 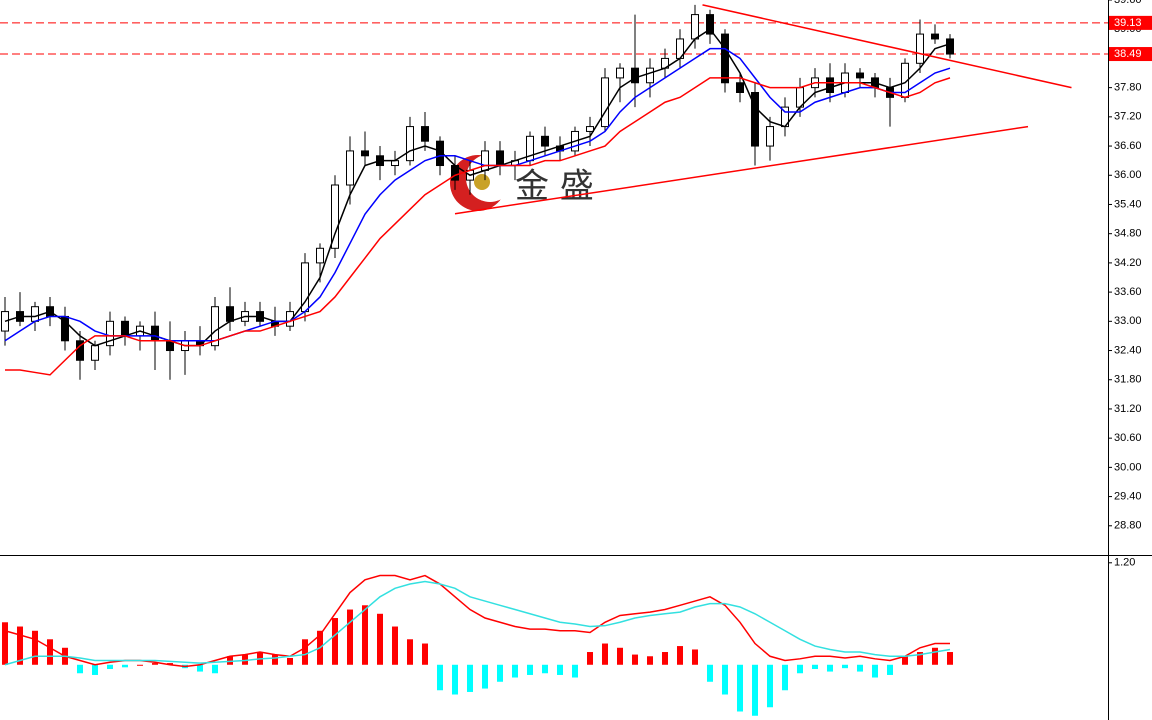 I want to click on y-tick-label: 30.00, so click(x=1128, y=467).